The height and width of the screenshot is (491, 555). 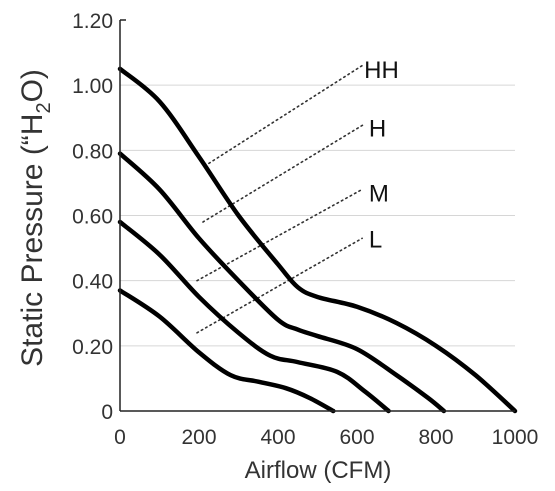 What do you see at coordinates (92, 21) in the screenshot?
I see `y-tick-label-1.20: 1.20` at bounding box center [92, 21].